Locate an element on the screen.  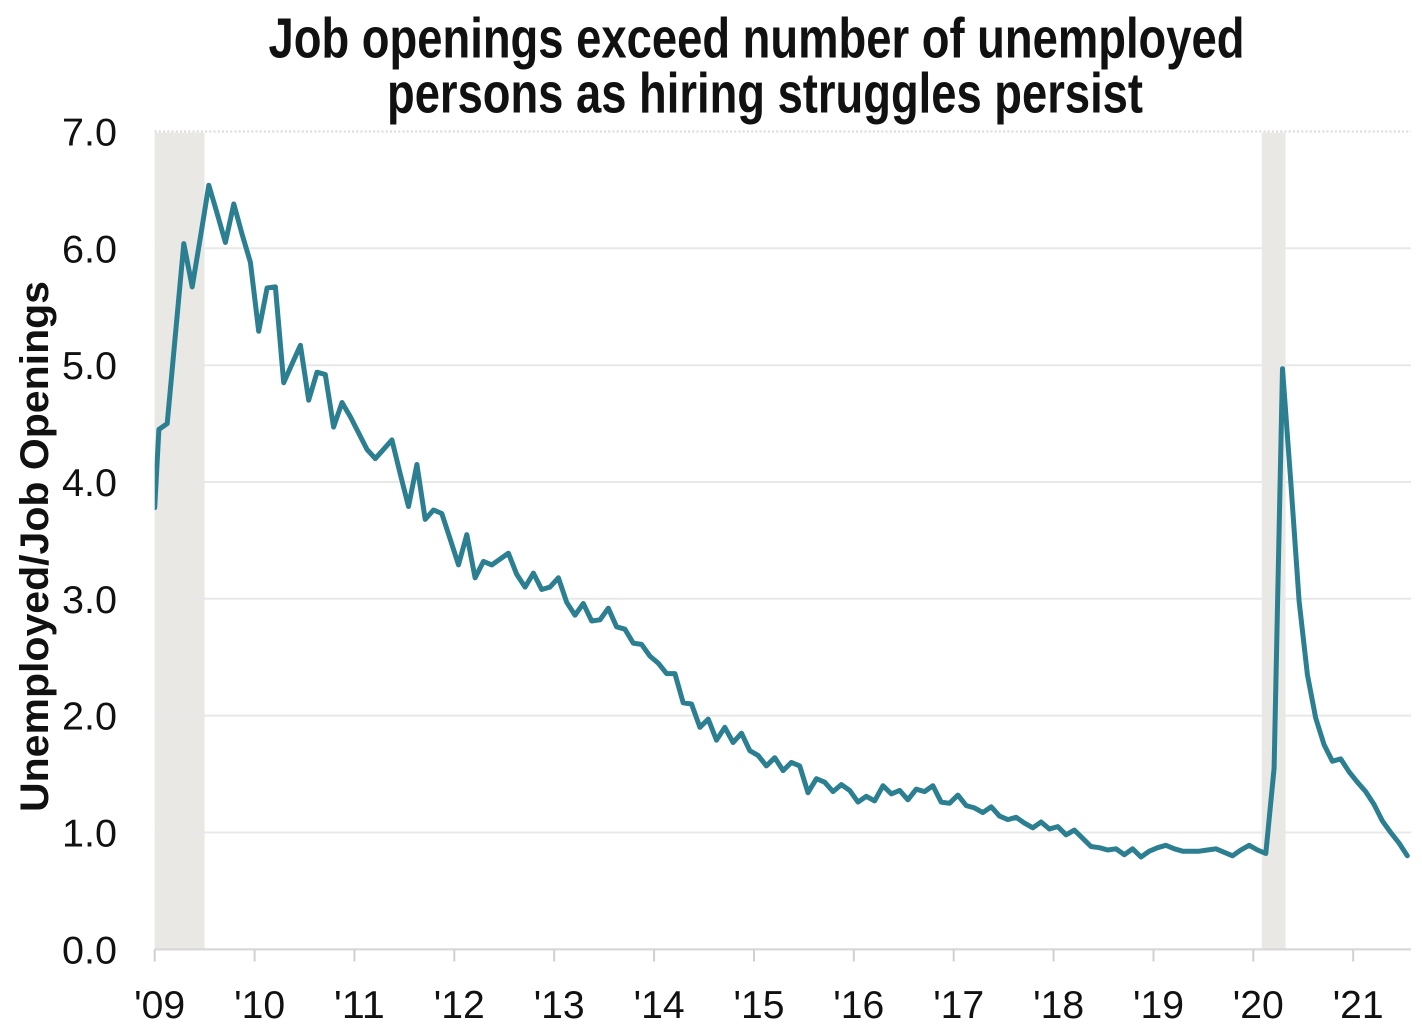
svg-text: '16 is located at coordinates (858, 1005).